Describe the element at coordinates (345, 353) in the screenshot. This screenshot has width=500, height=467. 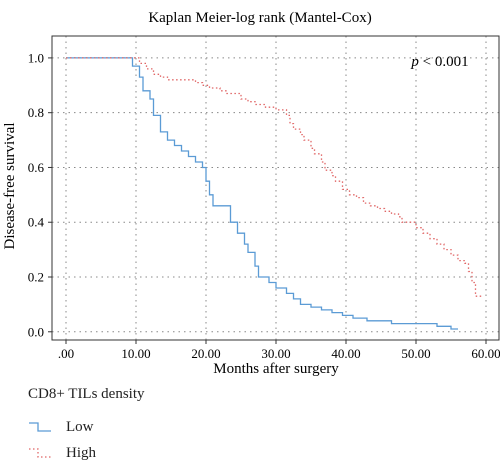
I see `x-tick-label: 40.00` at that location.